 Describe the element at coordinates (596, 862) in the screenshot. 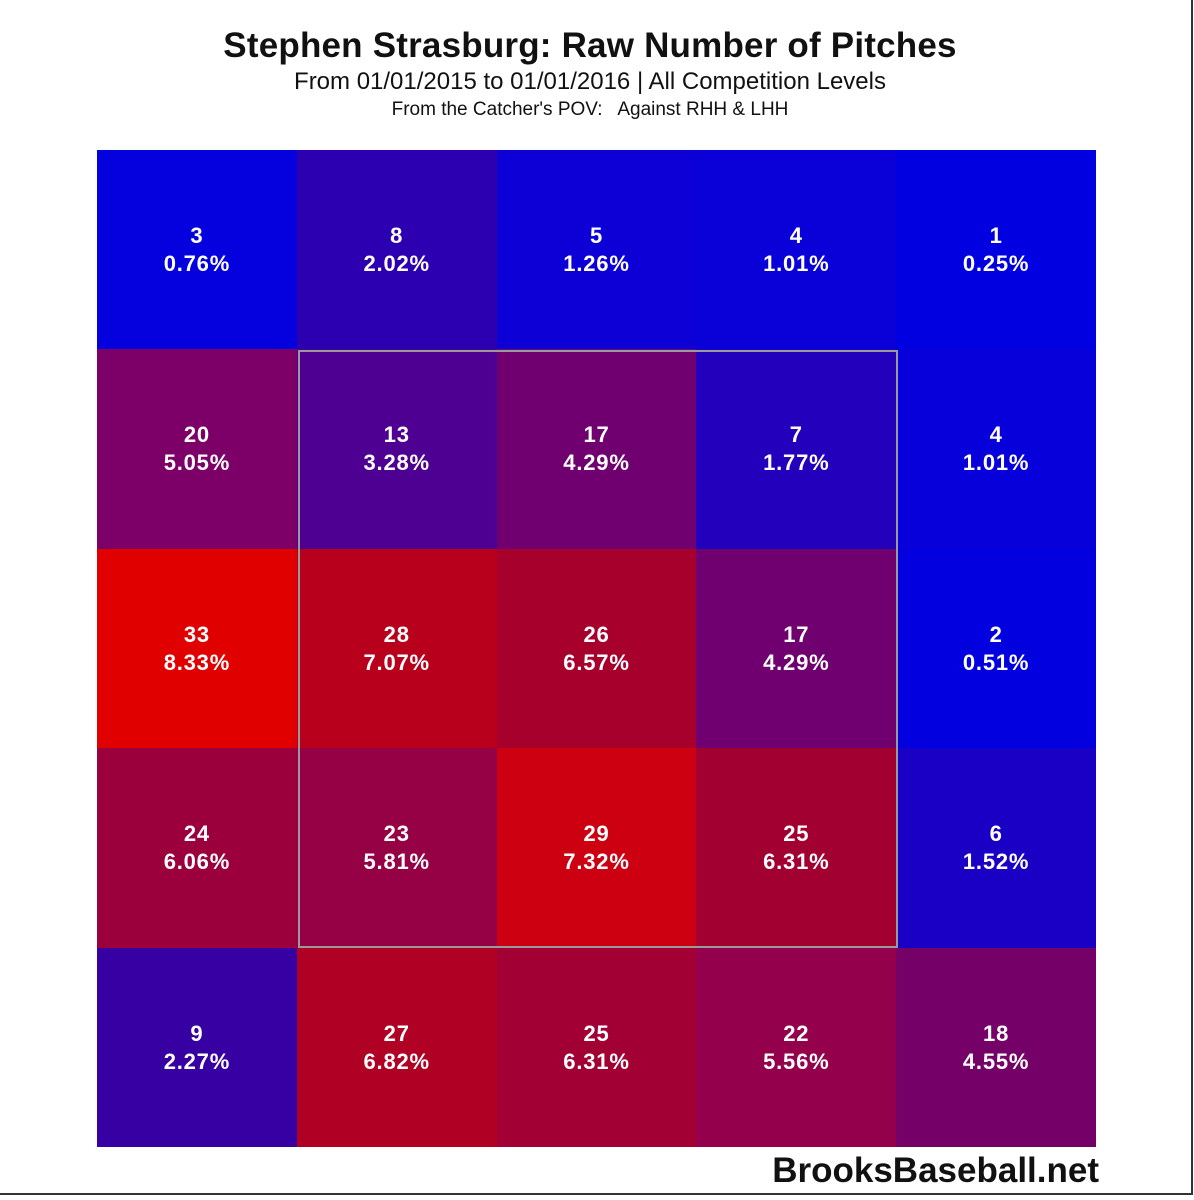

I see `cell-percent: 7.32%` at that location.